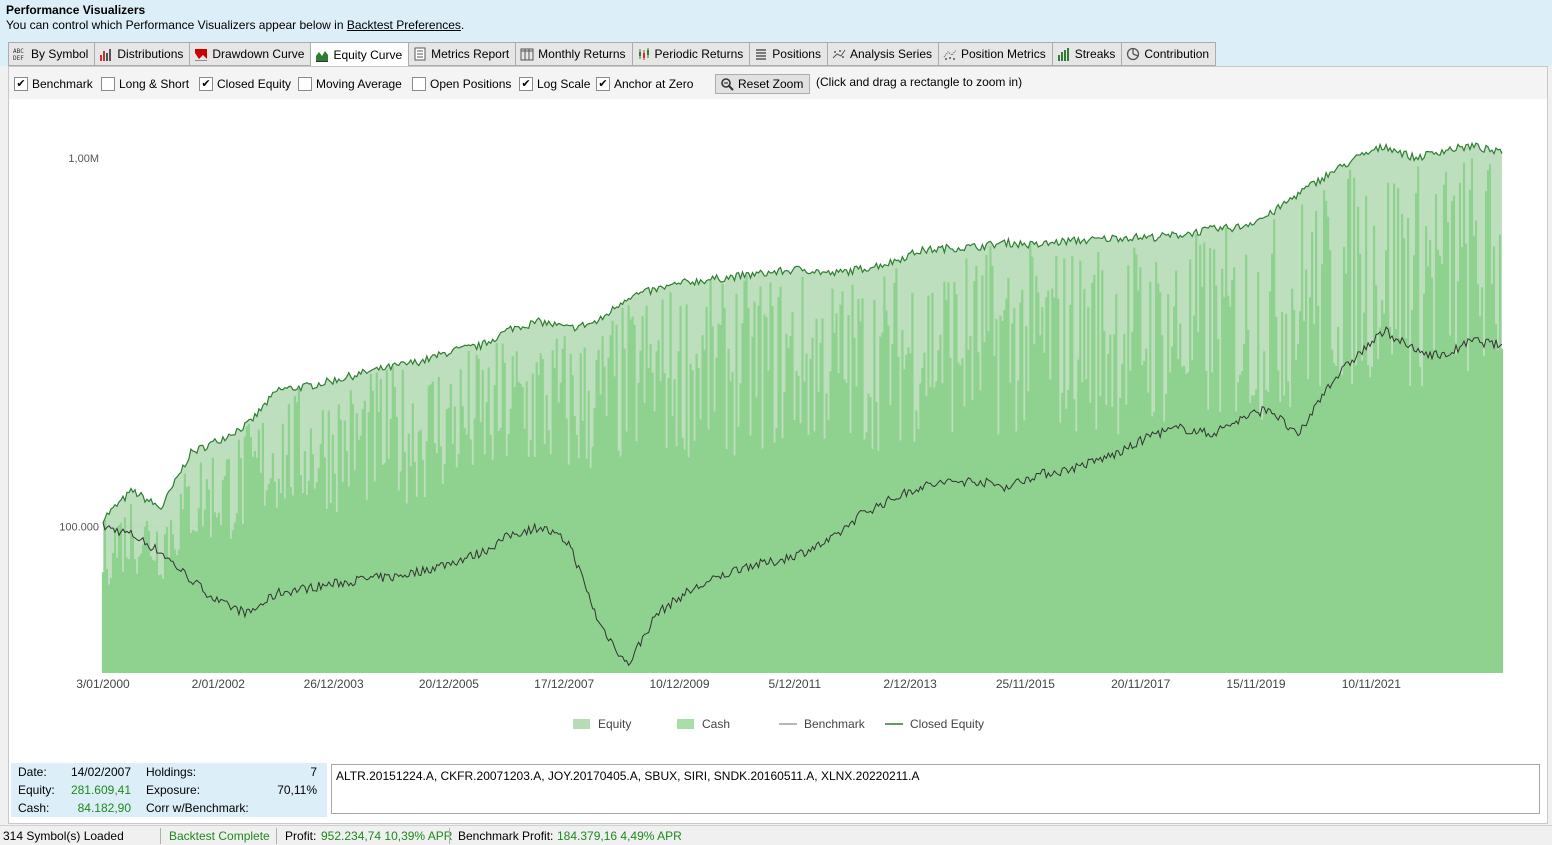 The height and width of the screenshot is (845, 1552). I want to click on tab-metrics-report: Metrics Report, so click(462, 54).